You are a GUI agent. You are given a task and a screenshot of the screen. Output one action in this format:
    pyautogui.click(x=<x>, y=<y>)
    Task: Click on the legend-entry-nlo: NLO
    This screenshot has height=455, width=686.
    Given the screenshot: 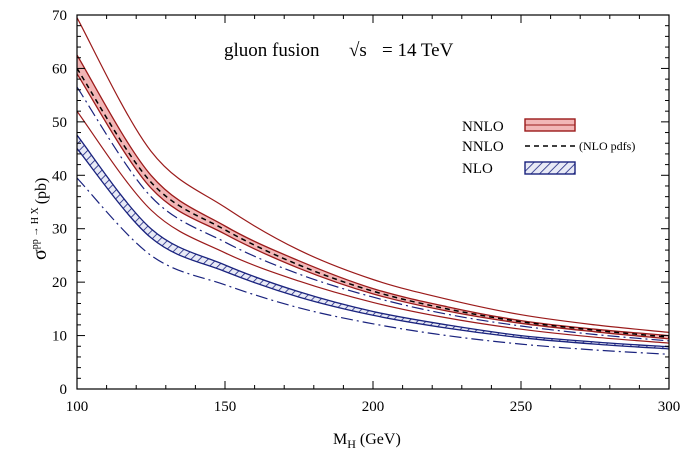 What is the action you would take?
    pyautogui.click(x=519, y=169)
    